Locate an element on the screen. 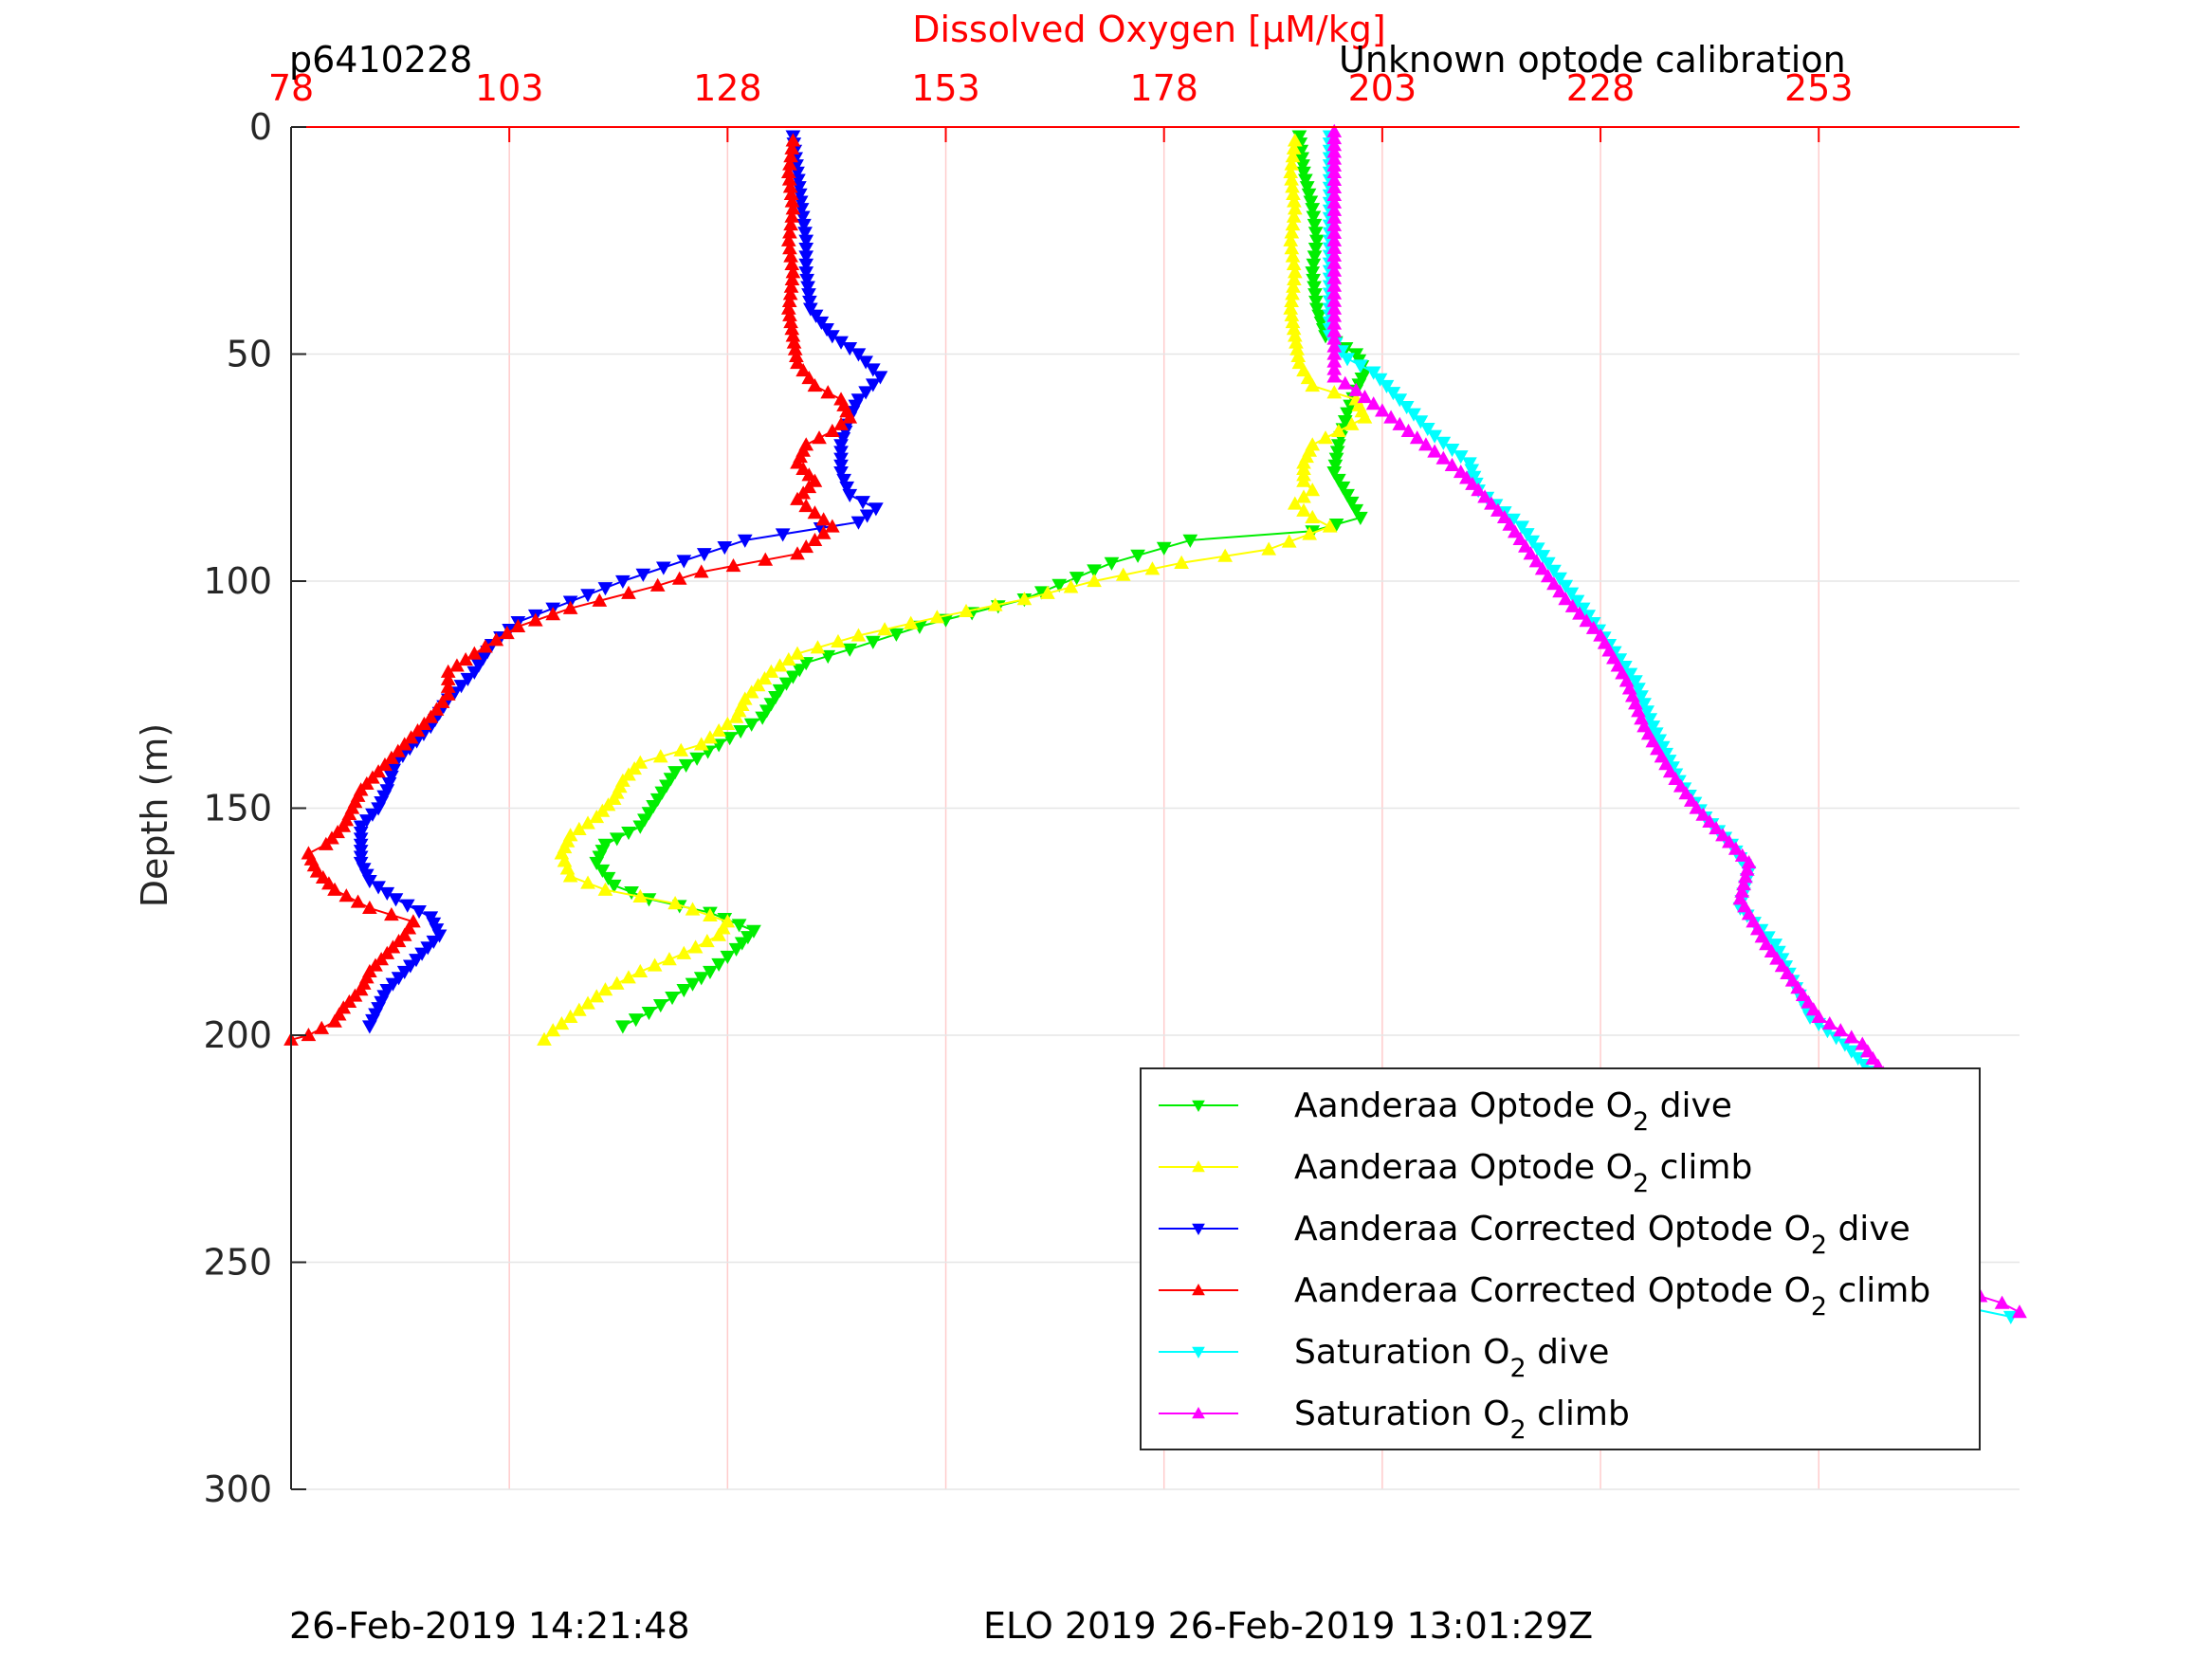 This screenshot has height=1659, width=2212. x-tick-label: 128 is located at coordinates (727, 88).